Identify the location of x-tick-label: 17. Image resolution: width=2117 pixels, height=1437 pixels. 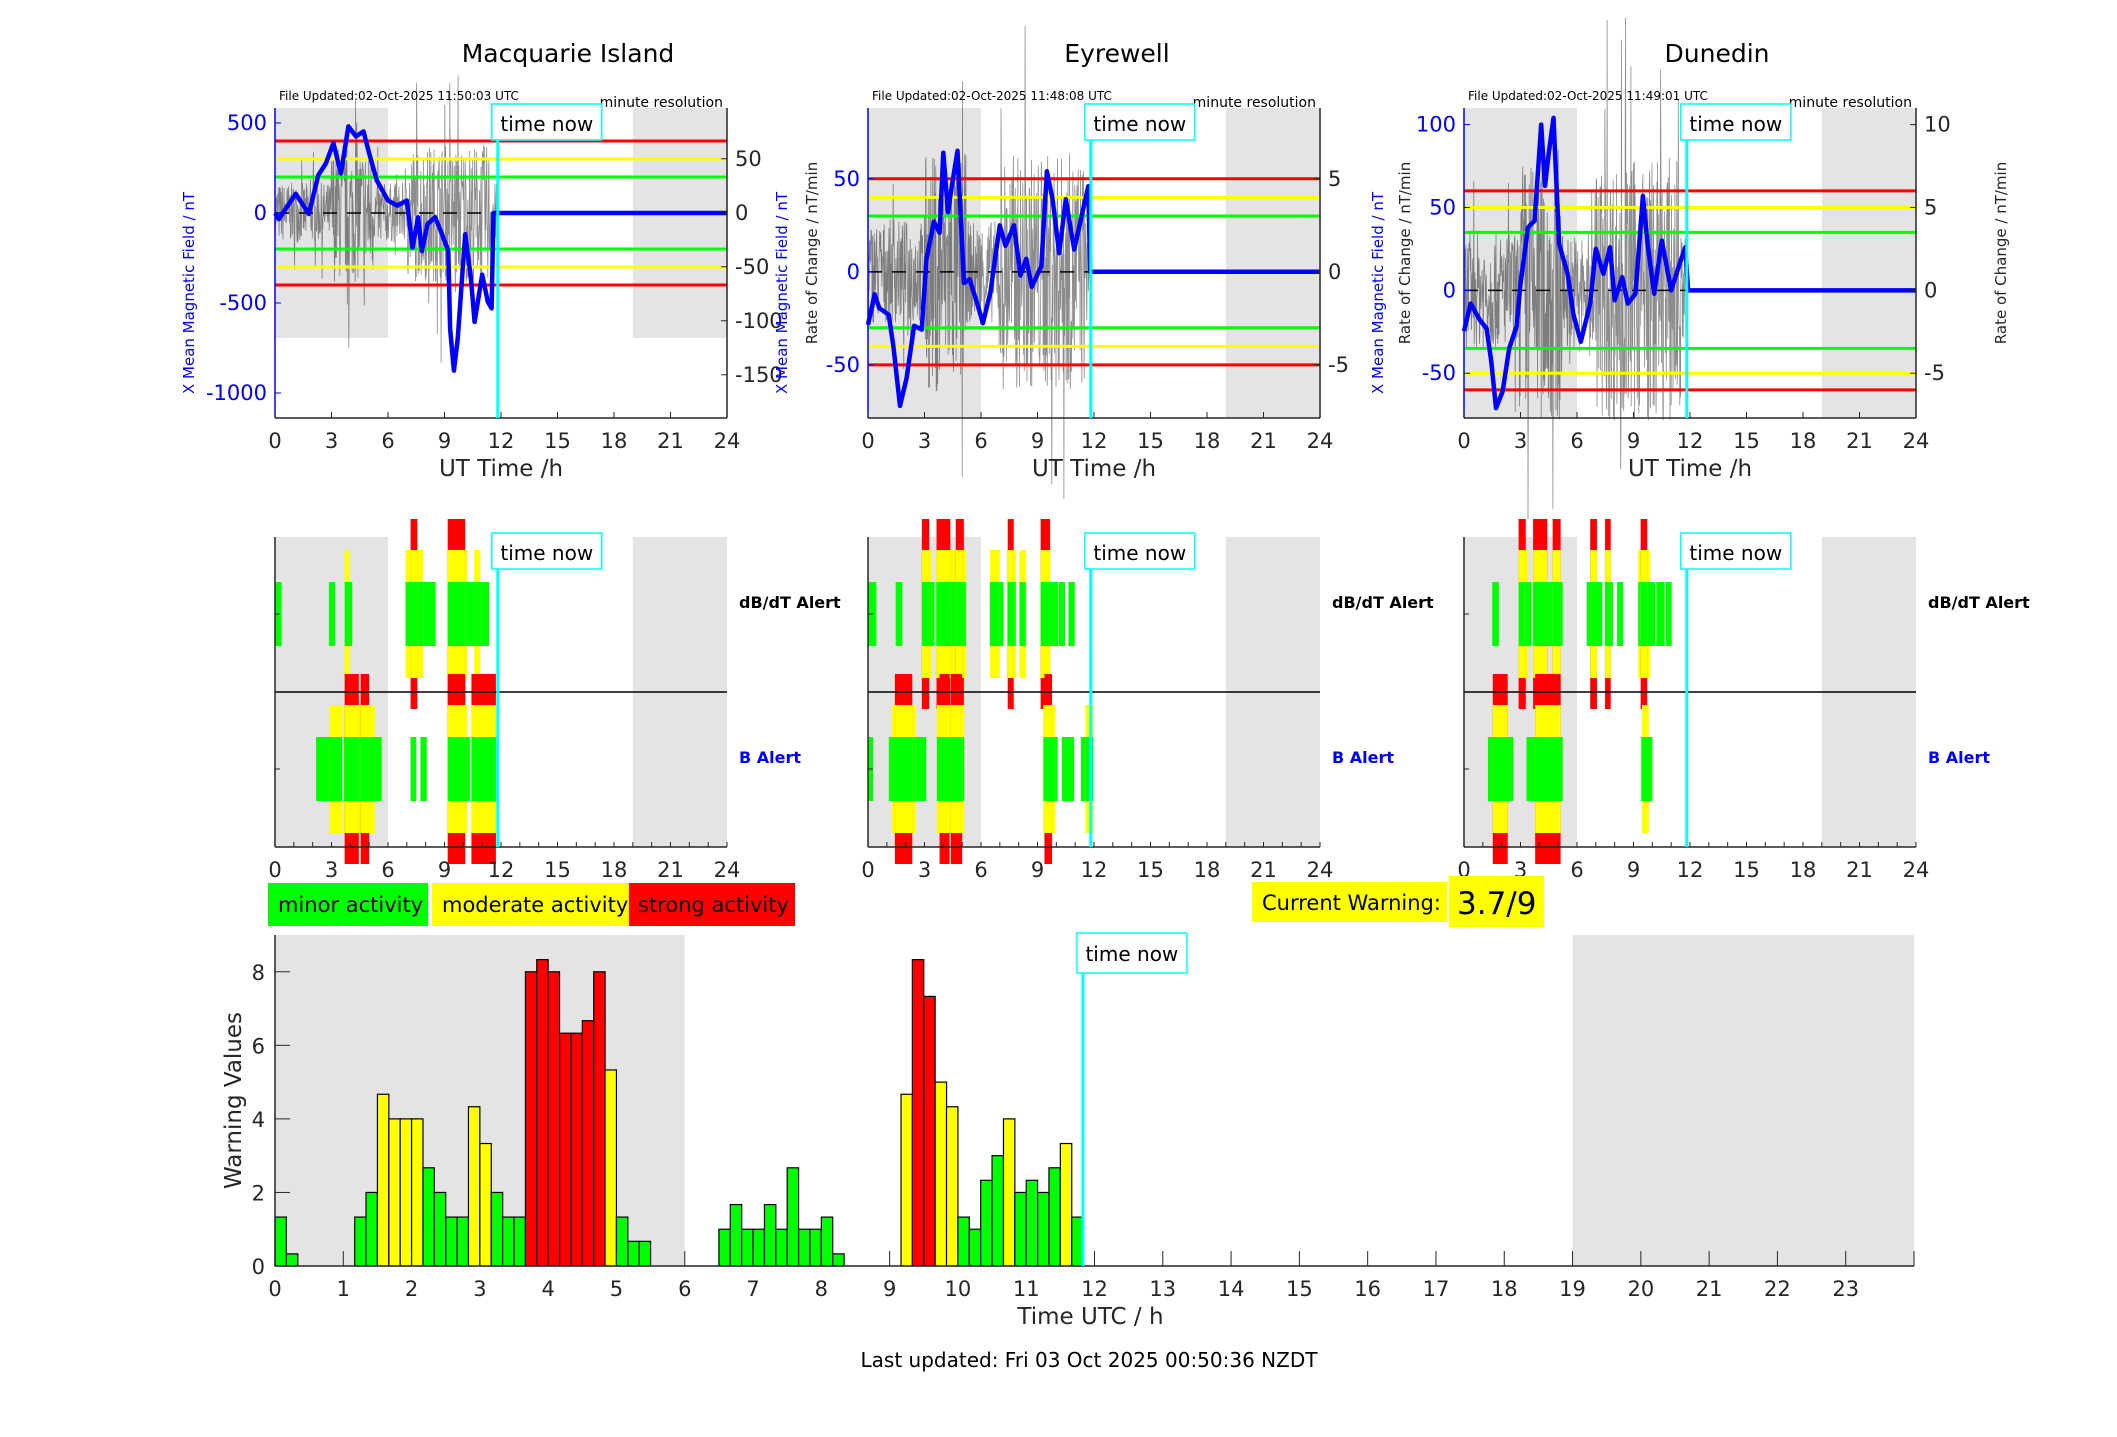
(1436, 1289).